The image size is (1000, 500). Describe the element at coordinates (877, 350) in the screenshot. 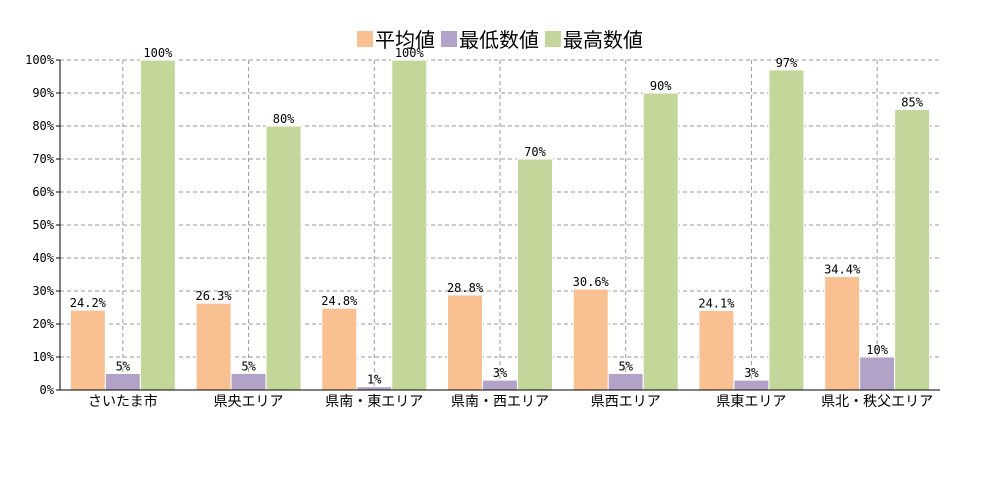

I see `data-label: 10%` at that location.